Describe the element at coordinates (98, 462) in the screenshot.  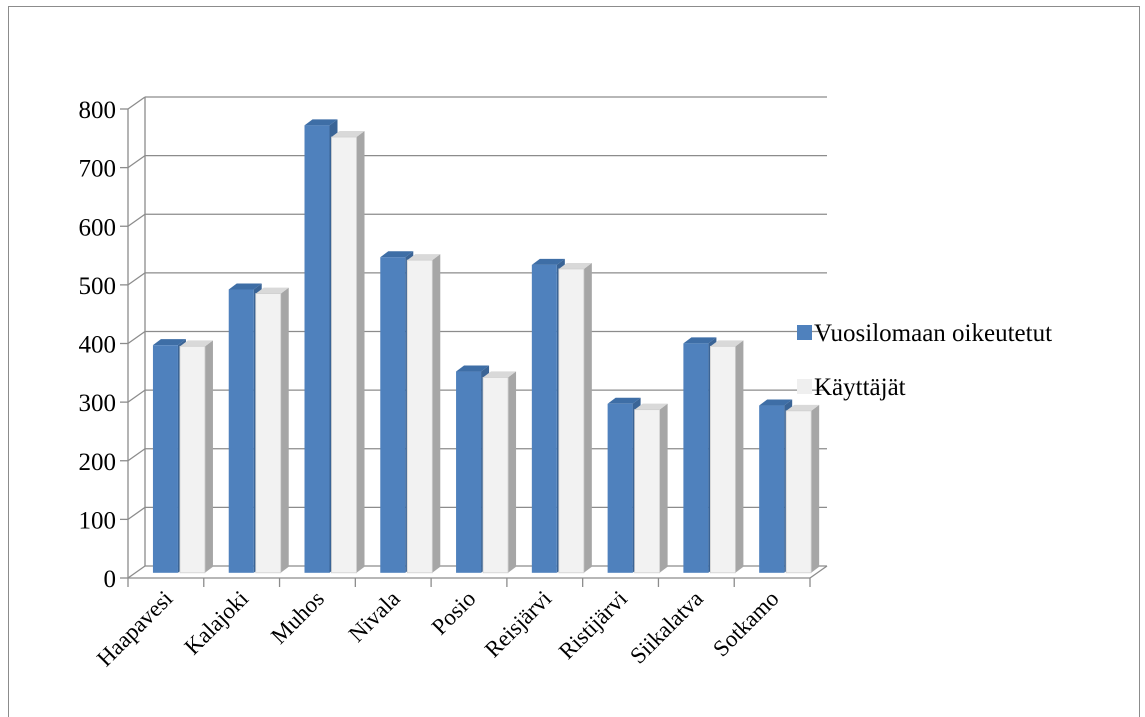
I see `y-tick-label: 200` at that location.